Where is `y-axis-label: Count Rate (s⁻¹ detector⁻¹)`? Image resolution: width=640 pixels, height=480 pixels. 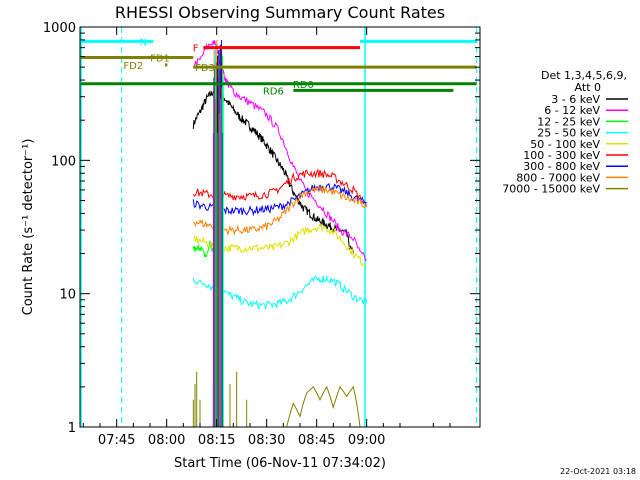
y-axis-label: Count Rate (s⁻¹ detector⁻¹) is located at coordinates (28, 227).